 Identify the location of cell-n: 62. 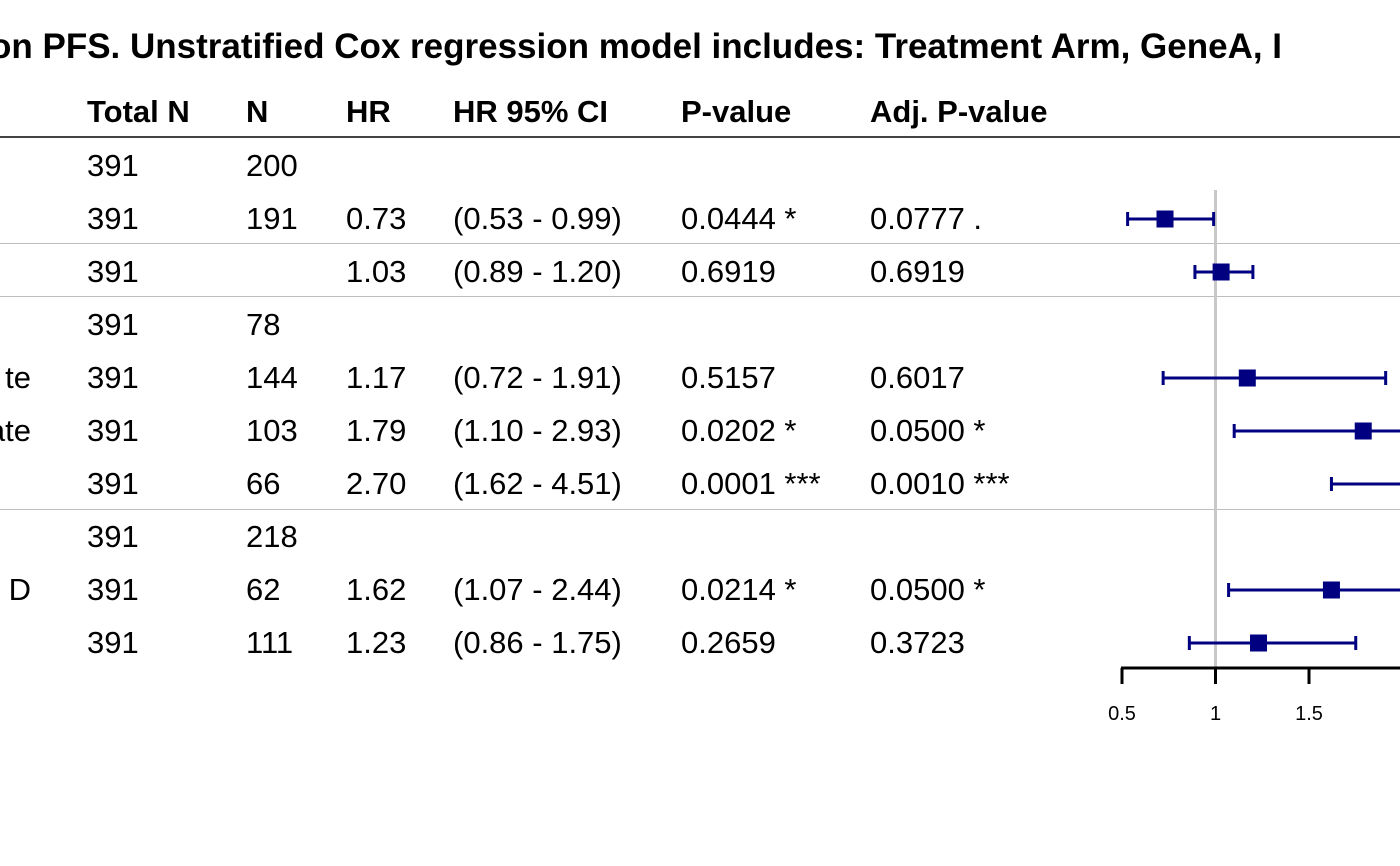
(263, 589).